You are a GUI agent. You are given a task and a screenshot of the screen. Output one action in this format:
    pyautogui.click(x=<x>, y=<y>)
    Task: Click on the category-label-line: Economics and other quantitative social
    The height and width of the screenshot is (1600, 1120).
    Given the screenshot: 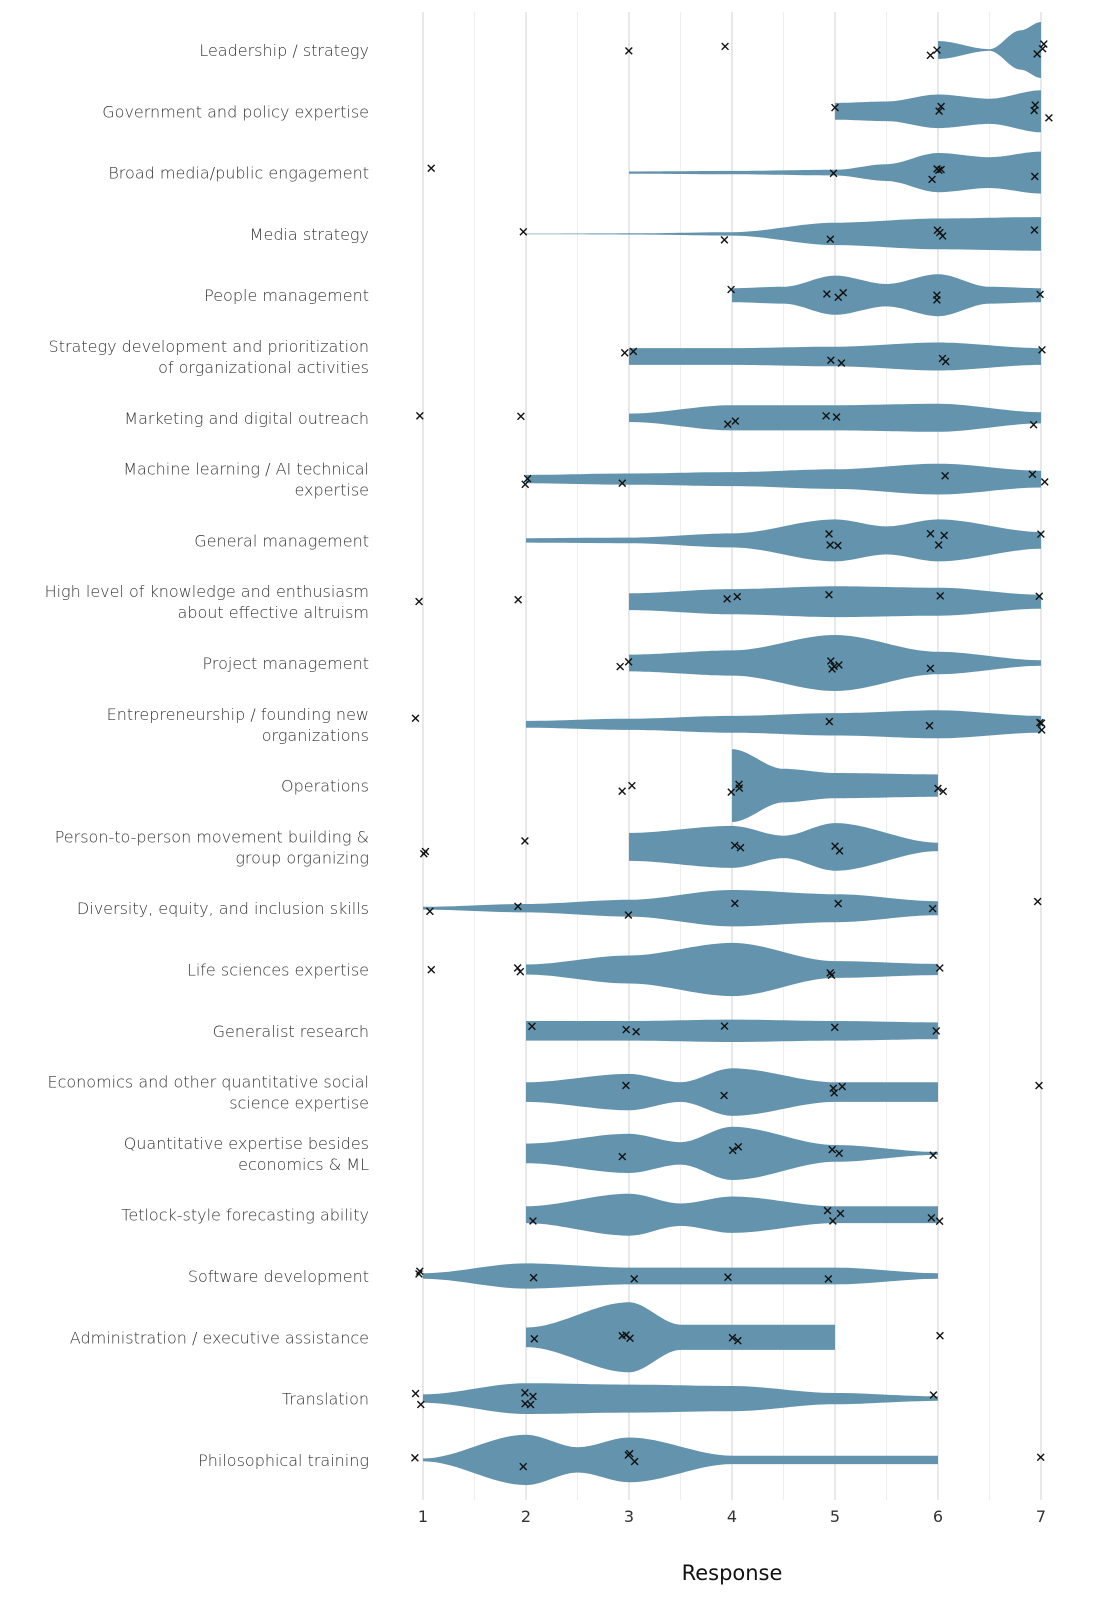 What is the action you would take?
    pyautogui.click(x=208, y=1082)
    